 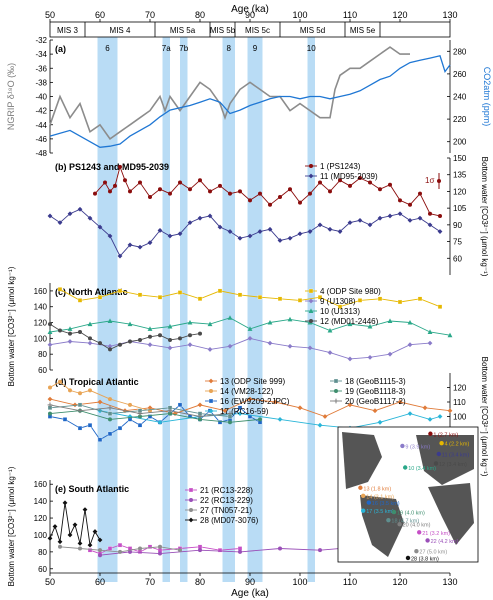 What do you see at coordinates (402, 446) in the screenshot?
I see `map-site-marker` at bounding box center [402, 446].